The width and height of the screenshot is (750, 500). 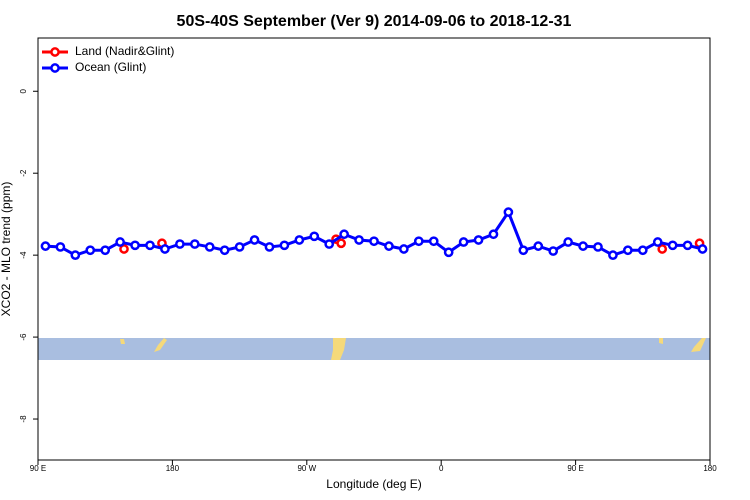 I want to click on y-tick-label: -8, so click(x=23, y=419).